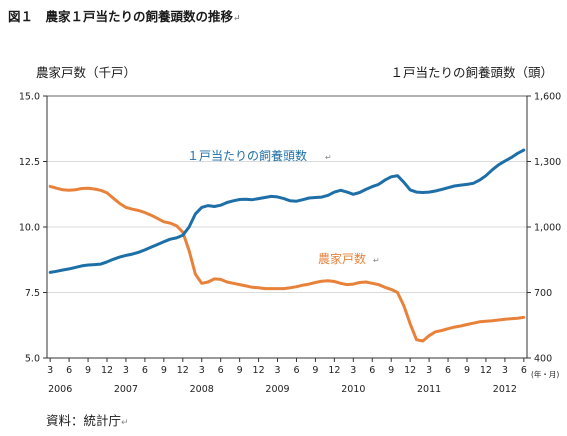 The height and width of the screenshot is (436, 567). Describe the element at coordinates (60, 389) in the screenshot. I see `x-year-label: 2006` at that location.